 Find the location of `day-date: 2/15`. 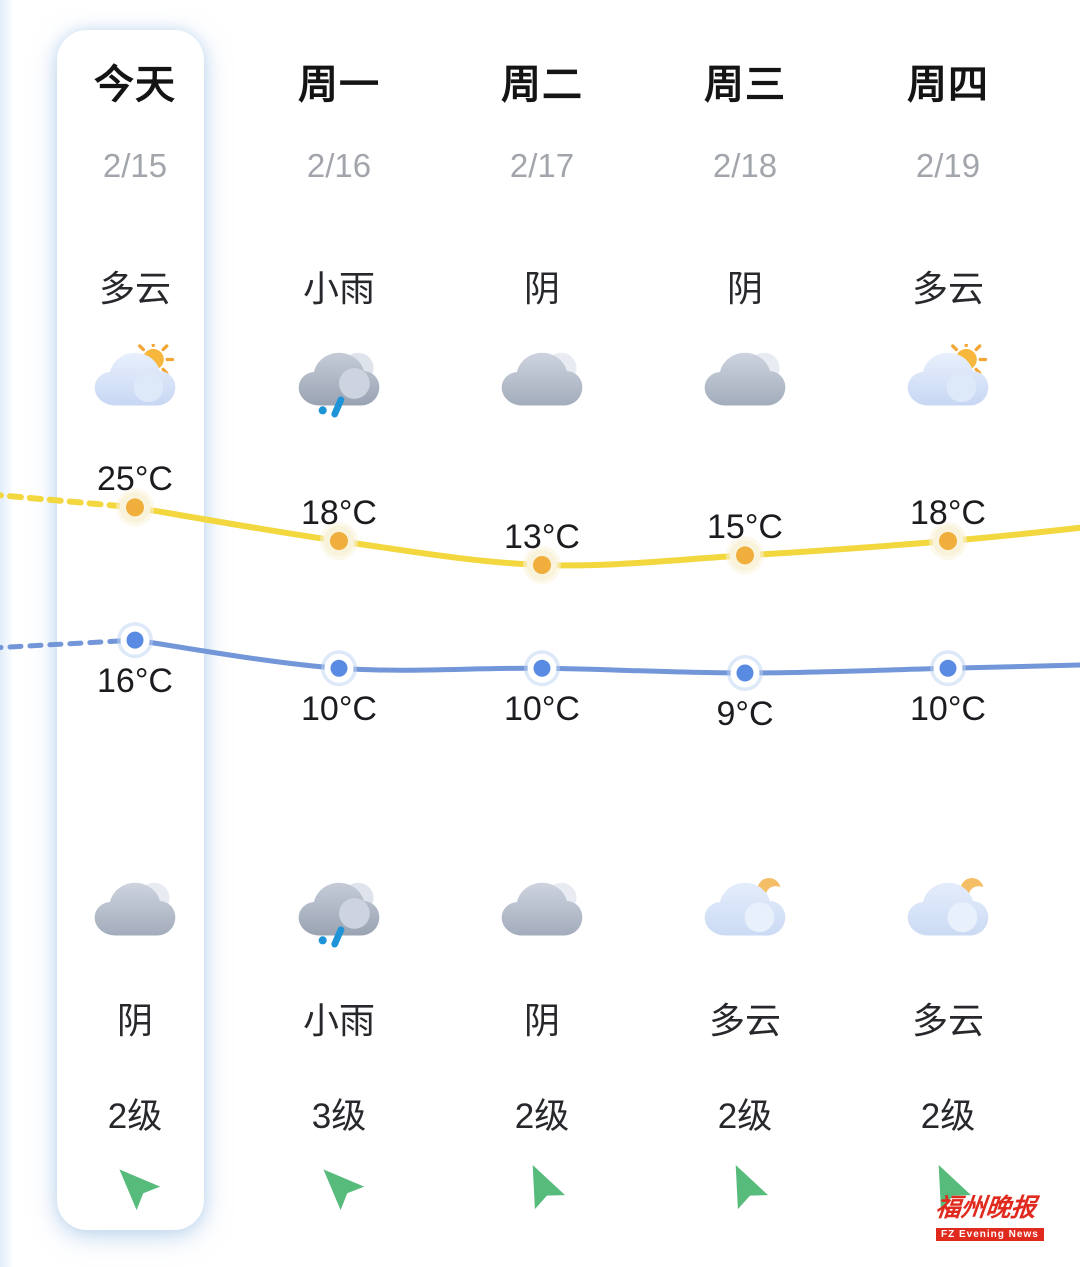

day-date: 2/15 is located at coordinates (135, 165).